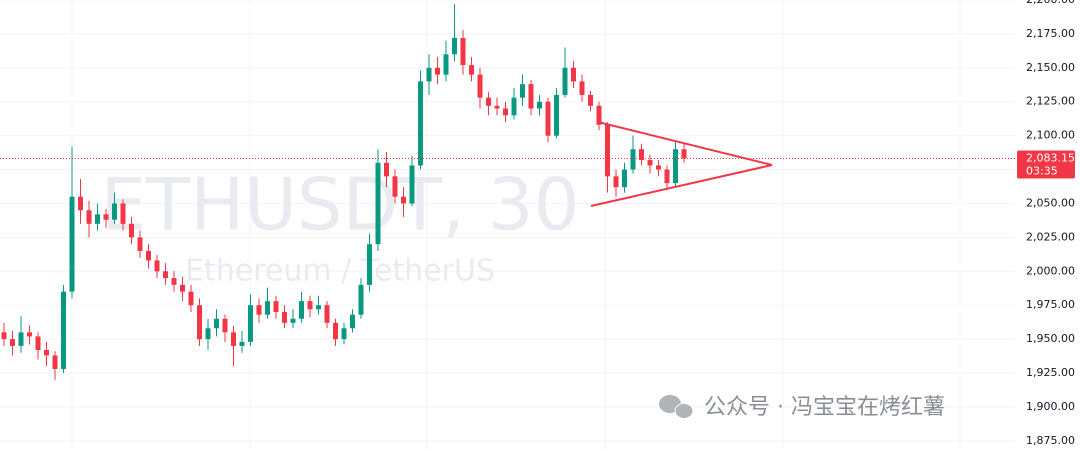 The height and width of the screenshot is (449, 1080). I want to click on wechat-icon, so click(684, 411).